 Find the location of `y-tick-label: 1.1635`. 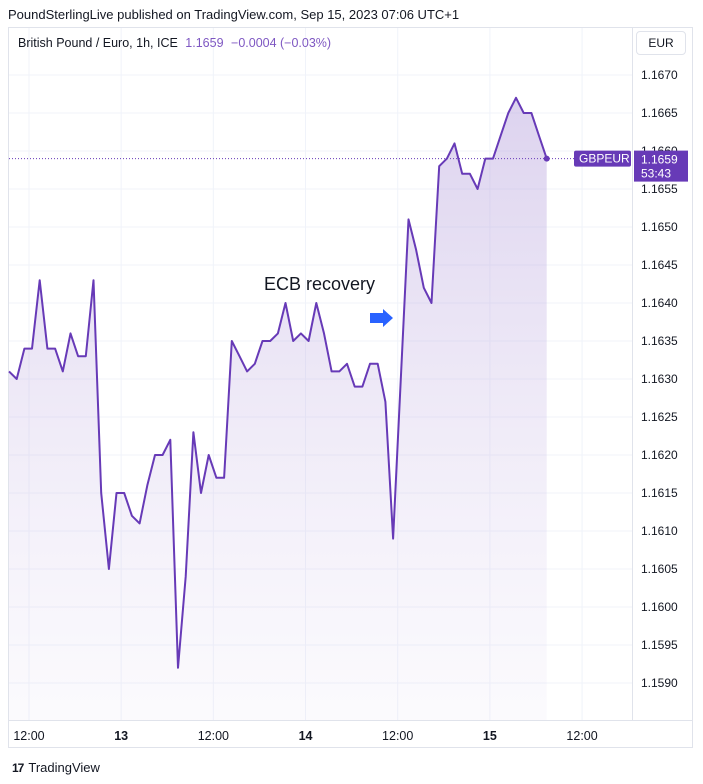

y-tick-label: 1.1635 is located at coordinates (659, 341).